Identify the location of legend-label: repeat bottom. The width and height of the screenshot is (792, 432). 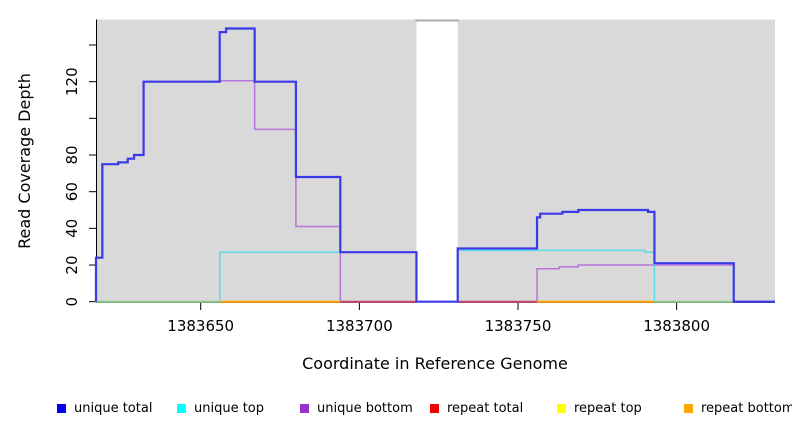
(746, 408).